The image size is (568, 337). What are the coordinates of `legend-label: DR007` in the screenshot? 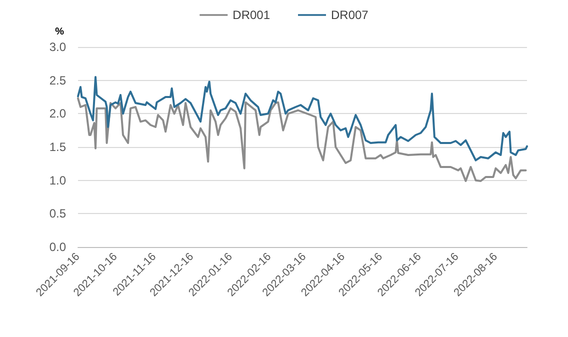 It's located at (350, 15).